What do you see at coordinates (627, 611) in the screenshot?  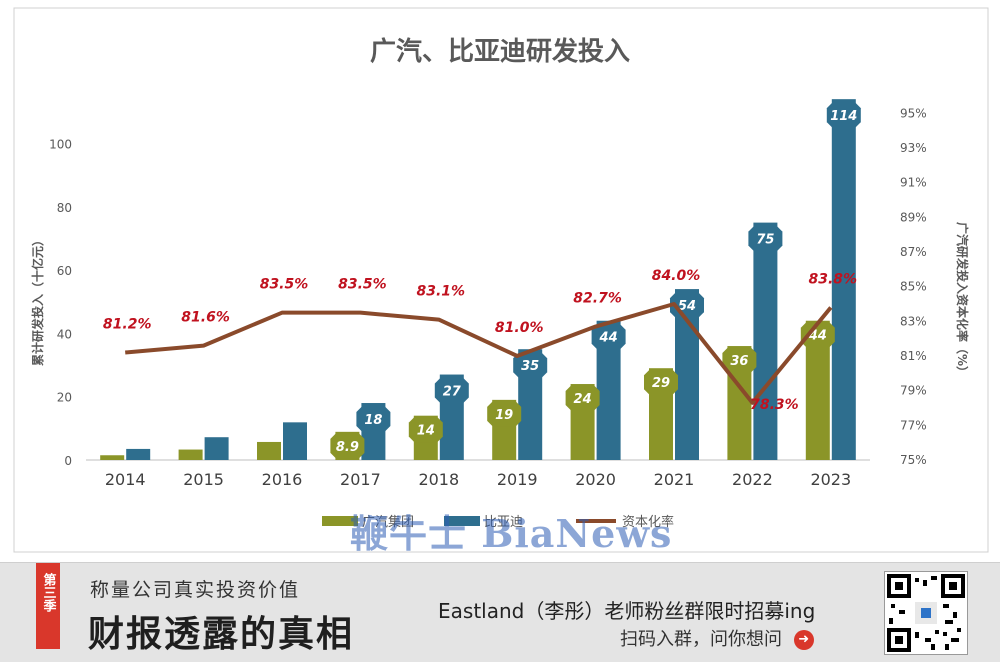 I see `recruit-text: Eastland（李彤）老师粉丝群限时招募ing` at bounding box center [627, 611].